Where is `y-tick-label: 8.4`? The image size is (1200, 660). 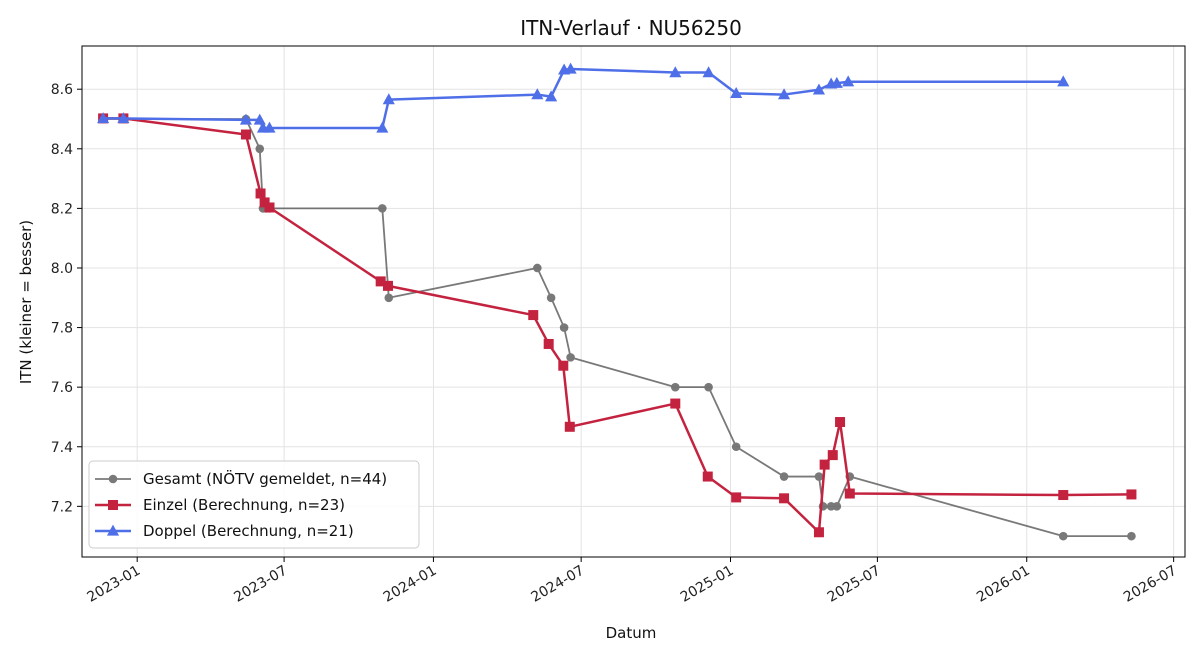 y-tick-label: 8.4 is located at coordinates (62, 150).